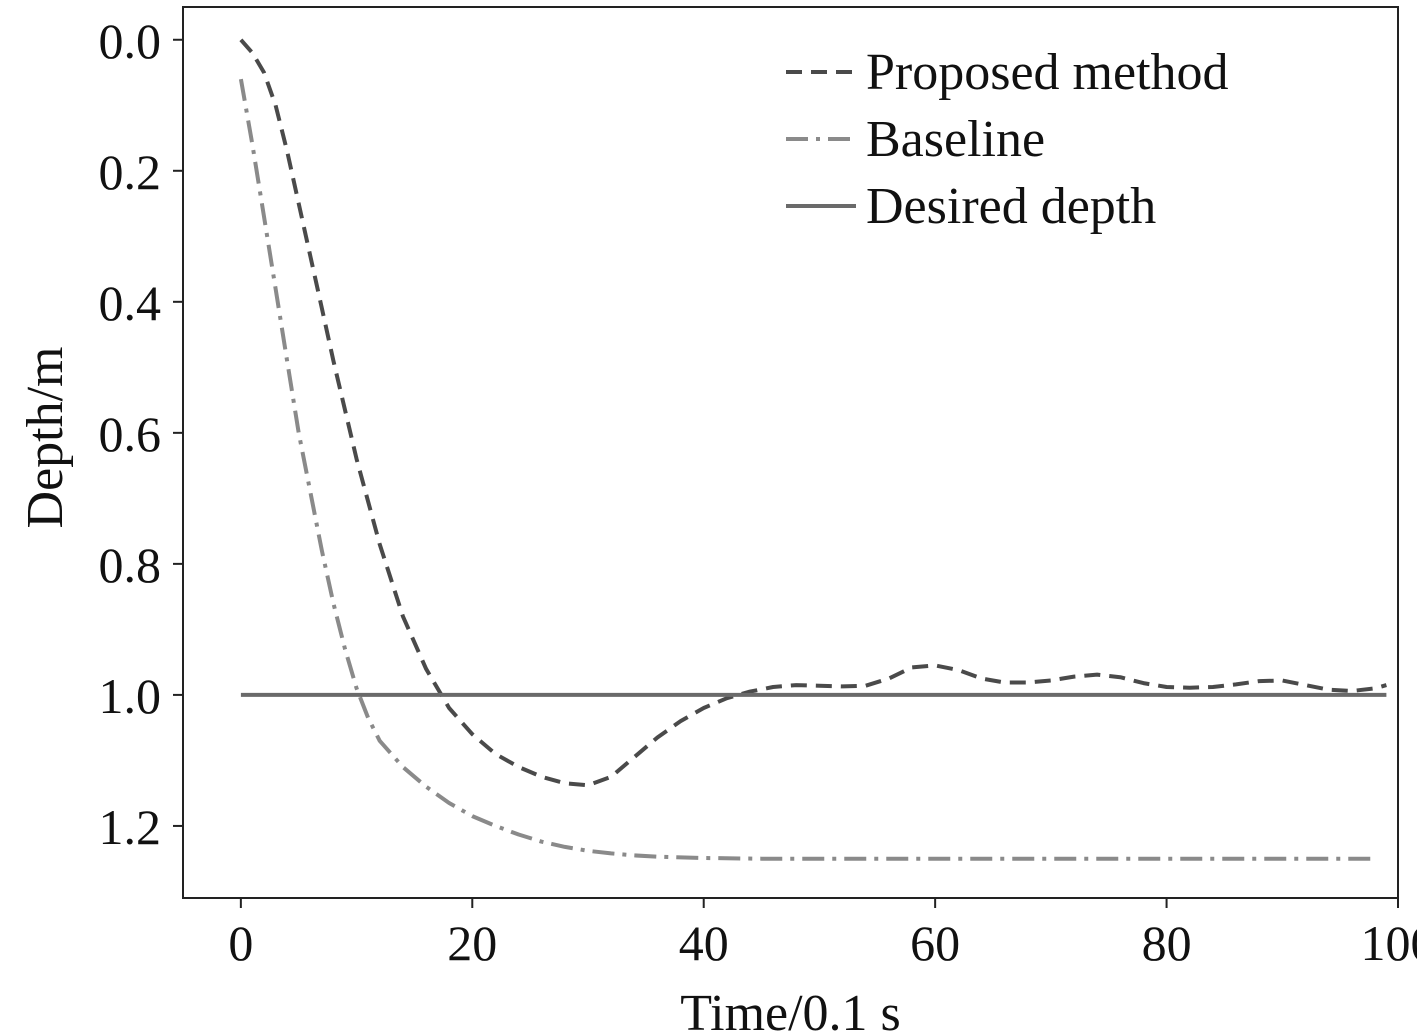  Describe the element at coordinates (130, 303) in the screenshot. I see `y-tick-label: 0.4` at that location.